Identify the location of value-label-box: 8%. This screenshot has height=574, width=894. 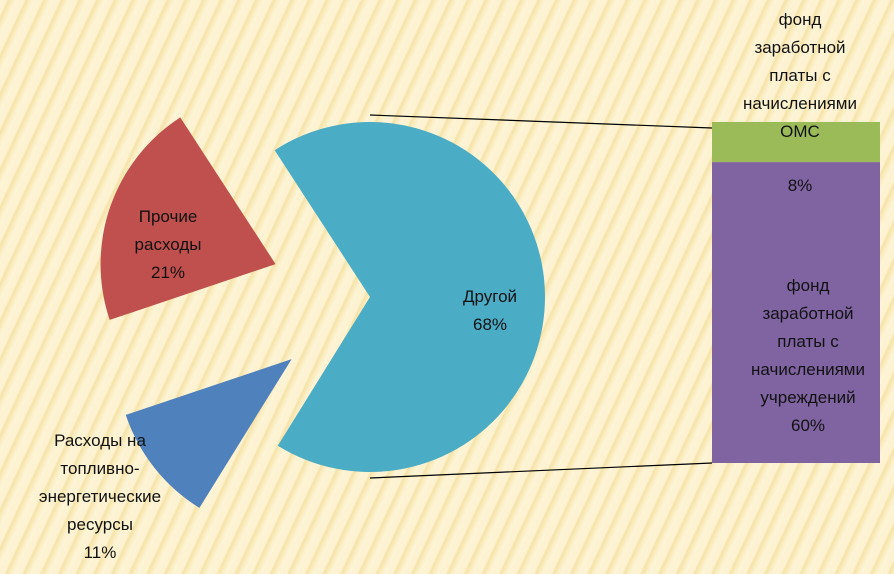
(800, 186).